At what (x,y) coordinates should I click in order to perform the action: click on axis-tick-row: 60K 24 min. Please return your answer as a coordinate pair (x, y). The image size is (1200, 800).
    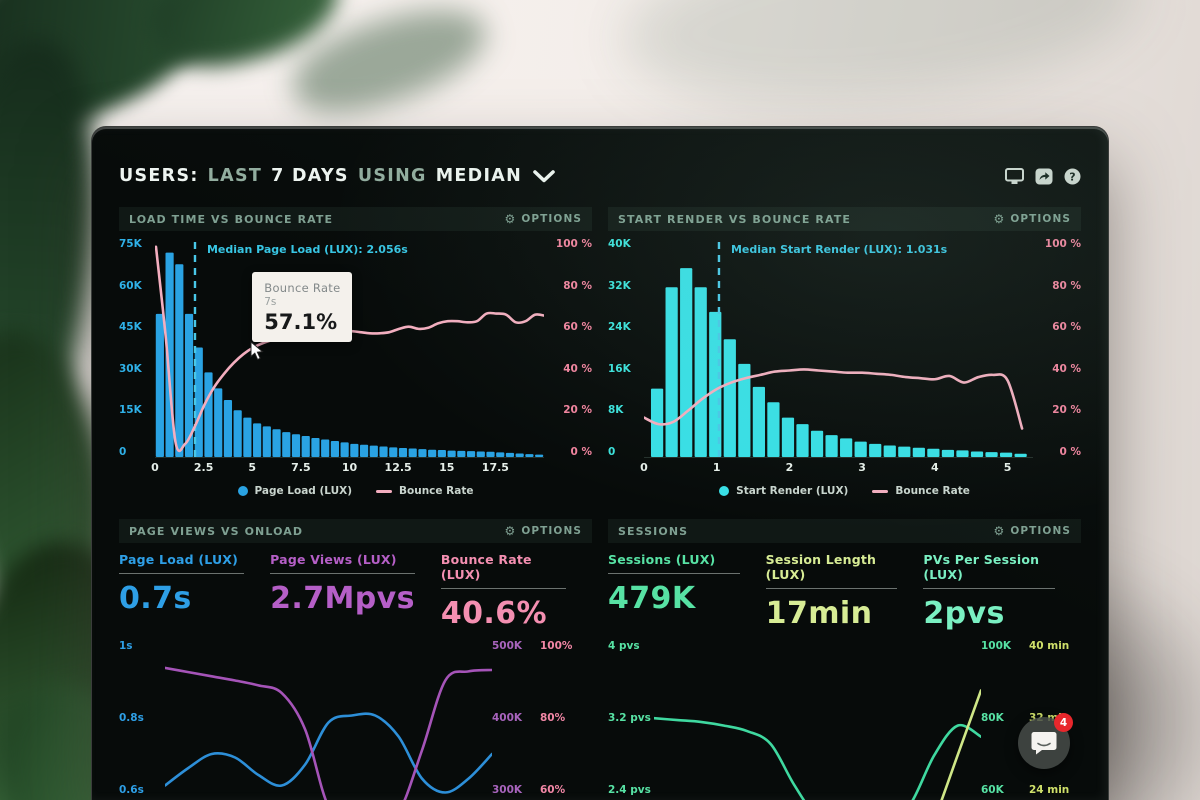
    Looking at the image, I should click on (1025, 790).